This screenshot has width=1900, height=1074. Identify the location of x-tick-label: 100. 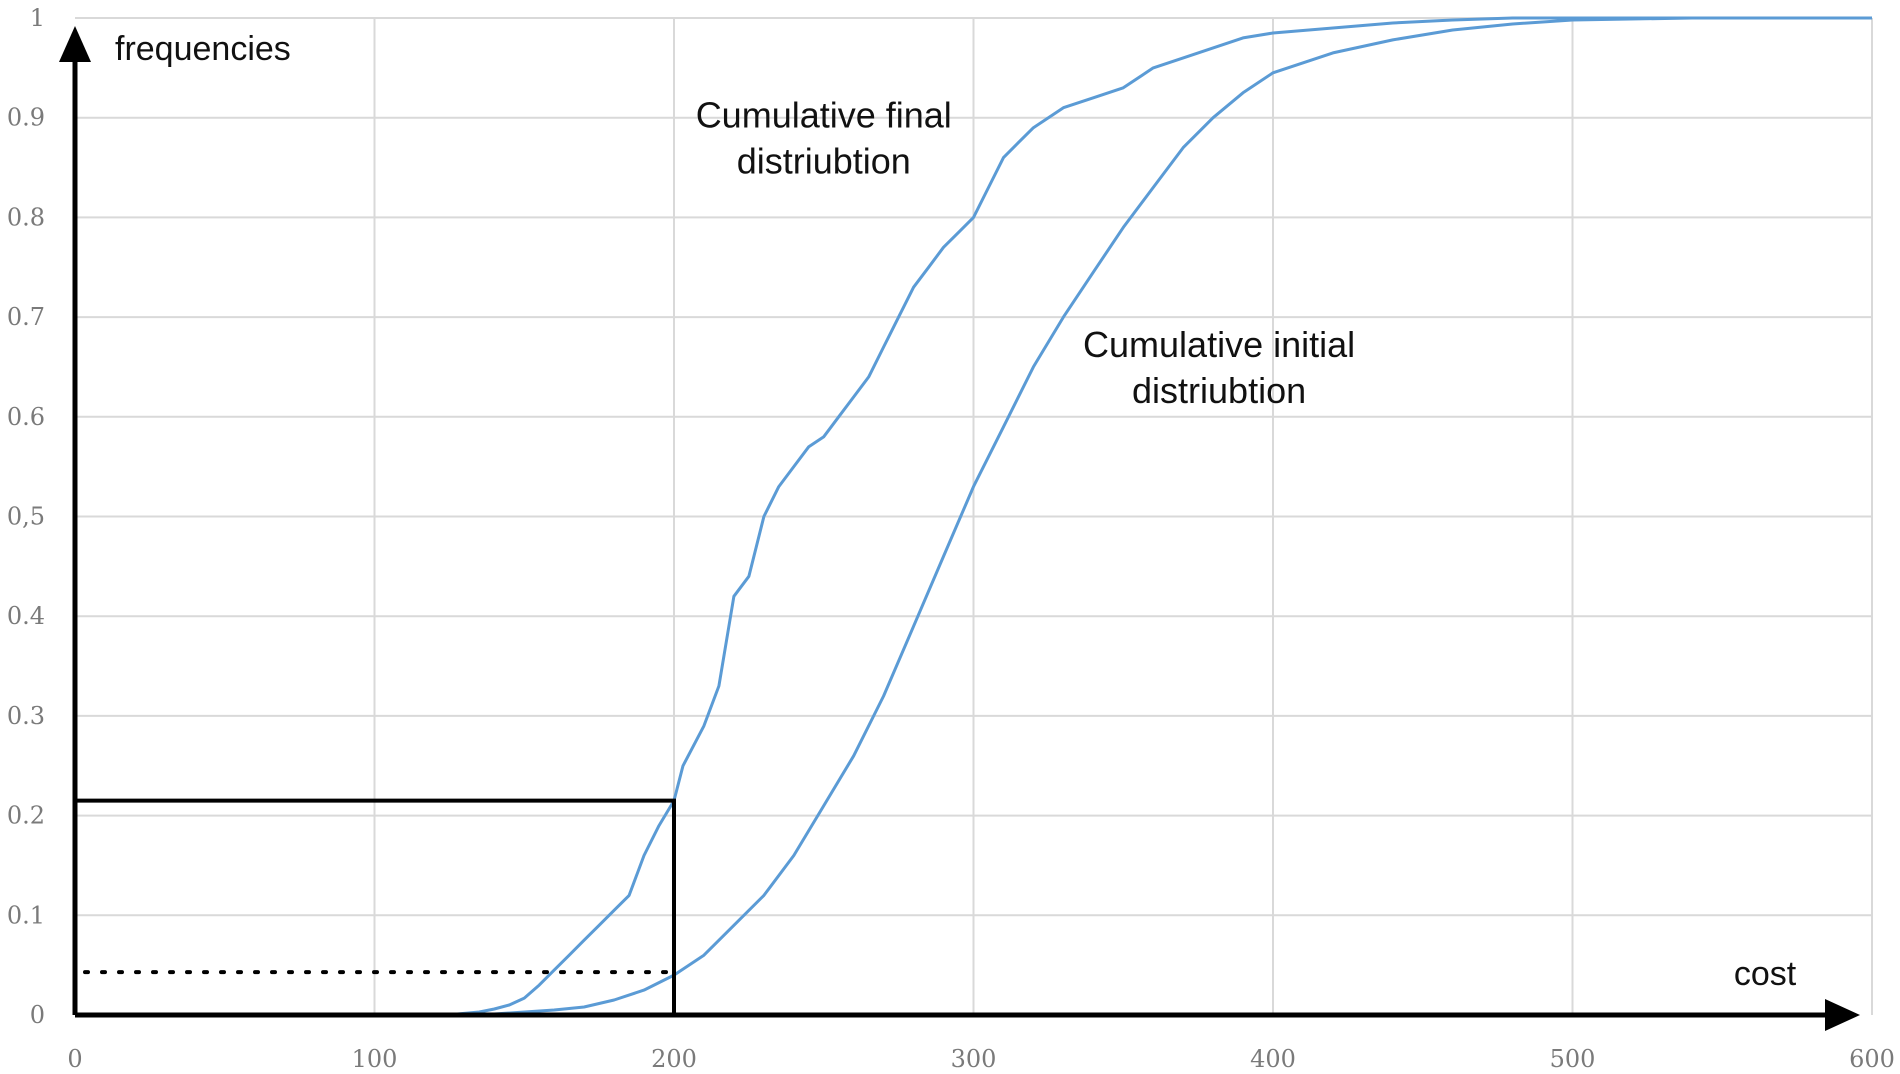
(375, 1059).